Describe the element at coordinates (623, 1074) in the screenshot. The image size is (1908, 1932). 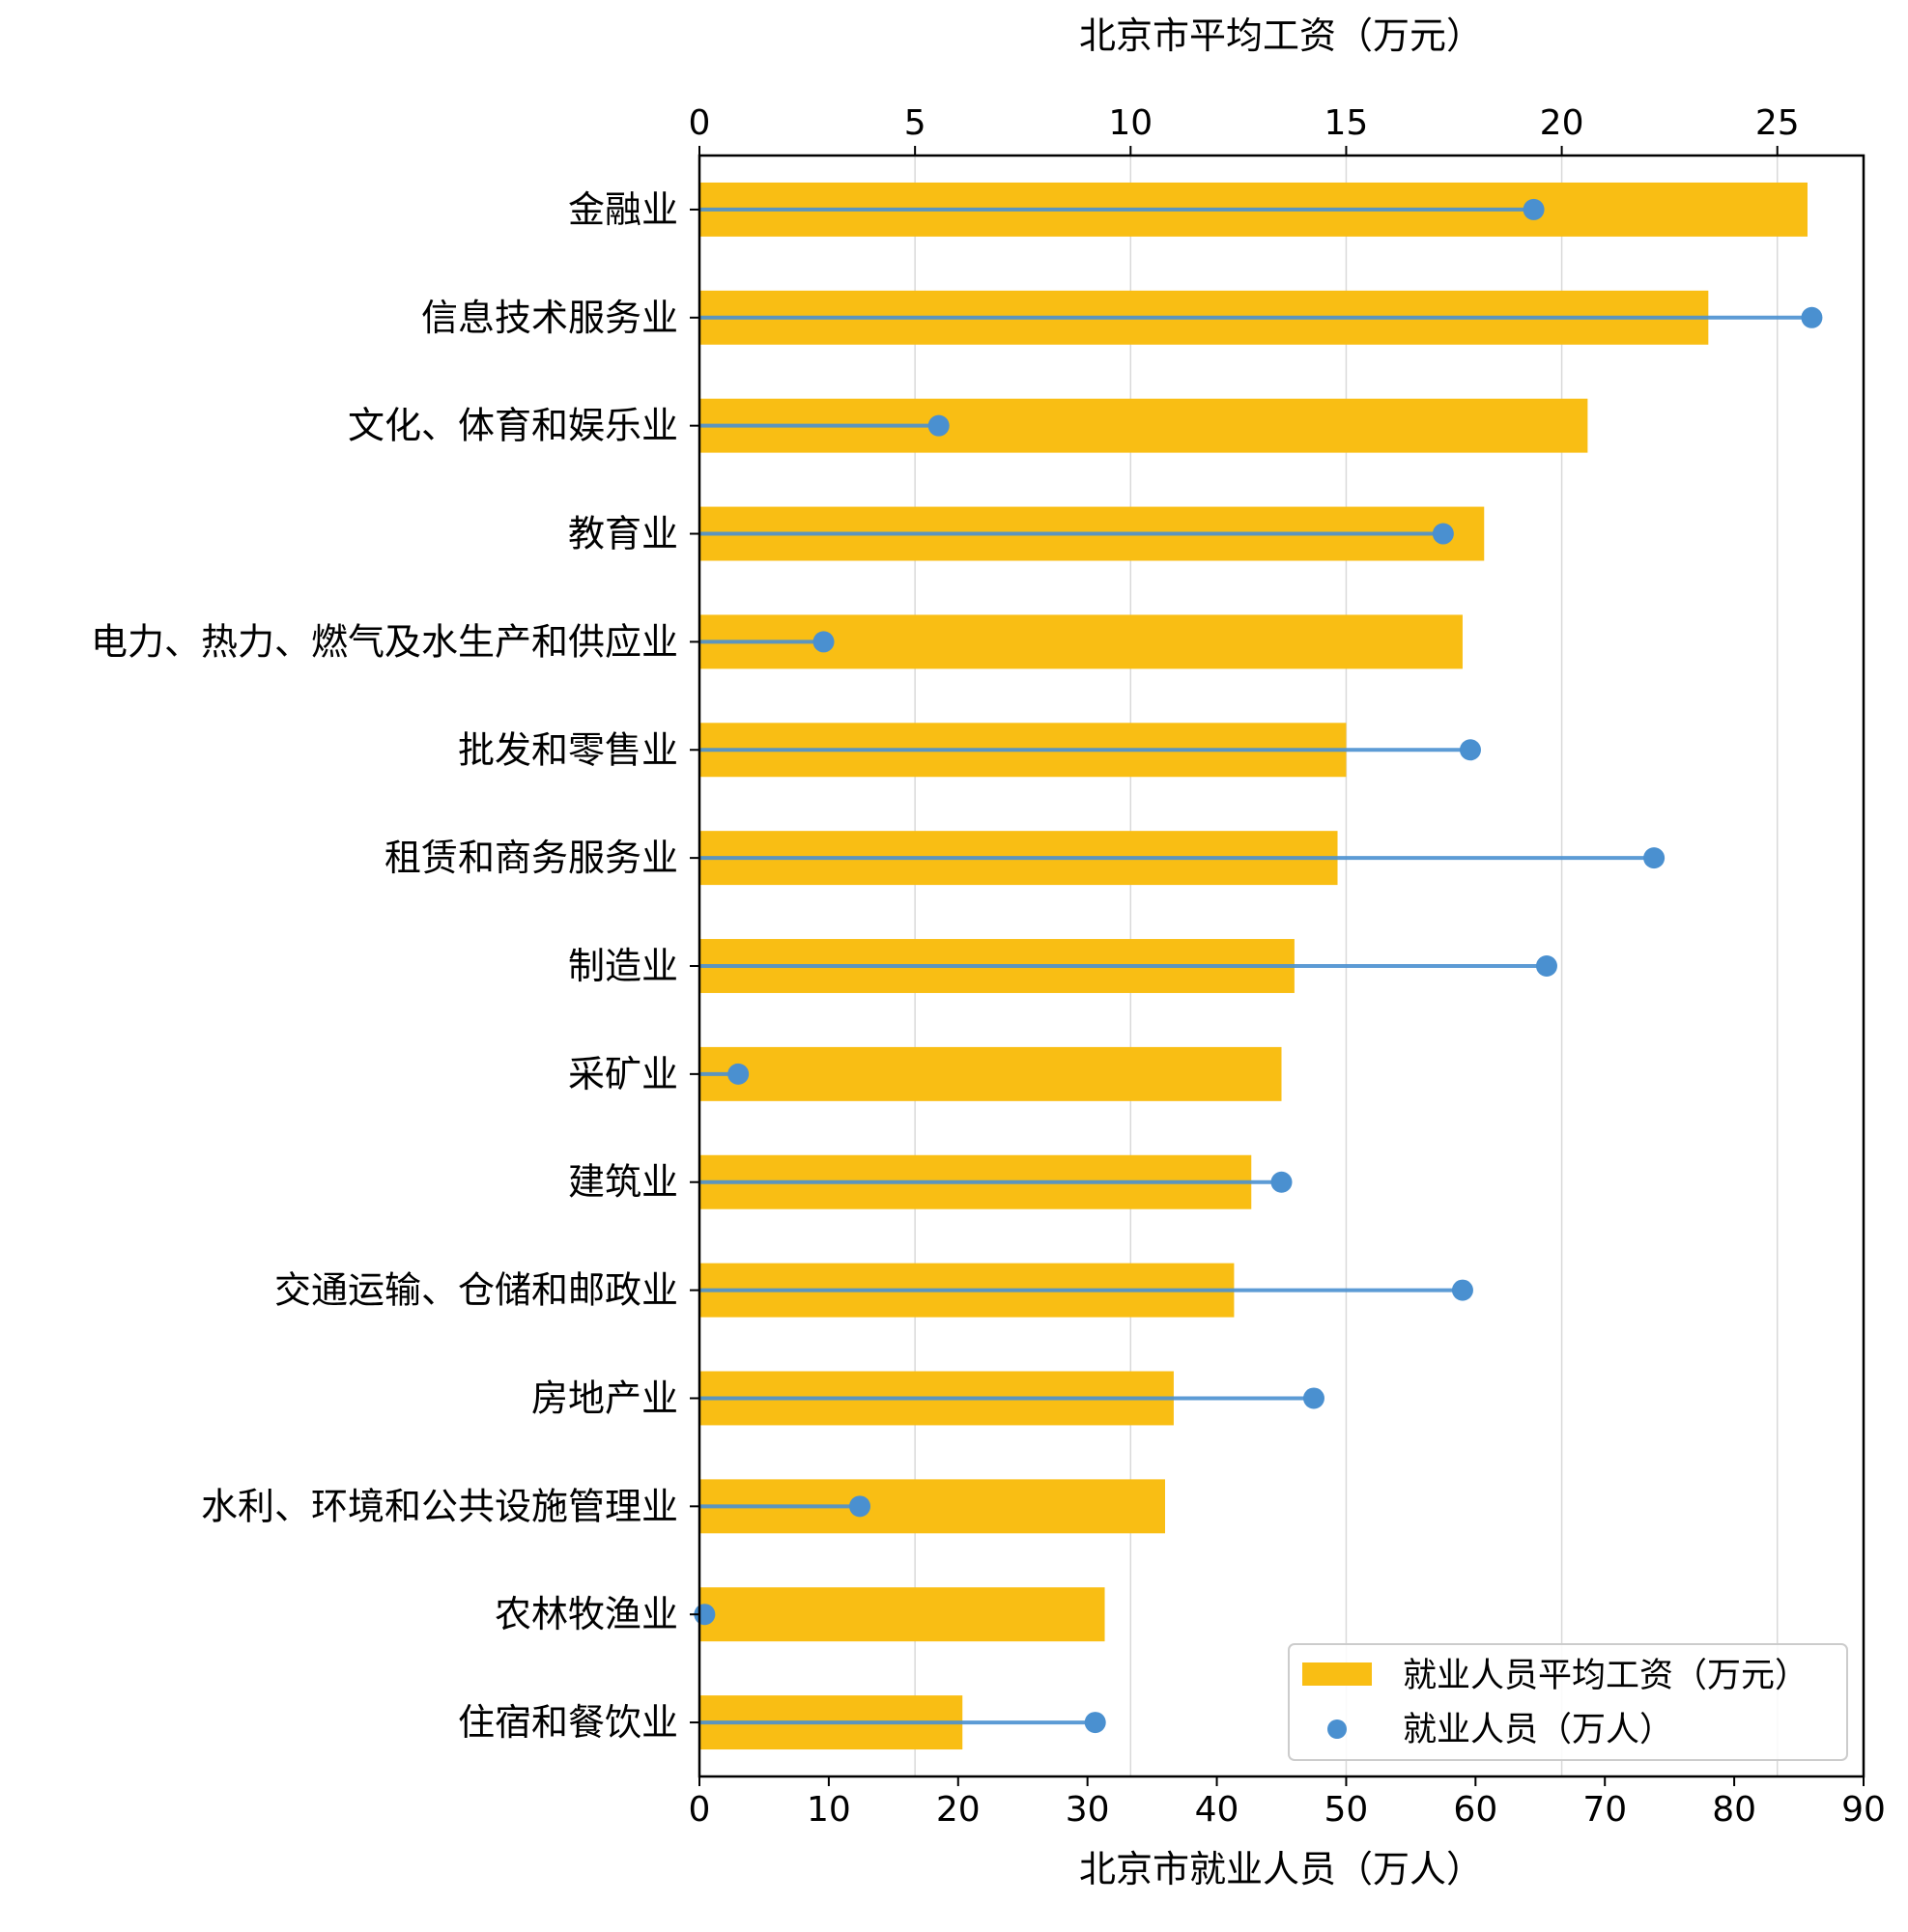
I see `category-label: 采矿业` at that location.